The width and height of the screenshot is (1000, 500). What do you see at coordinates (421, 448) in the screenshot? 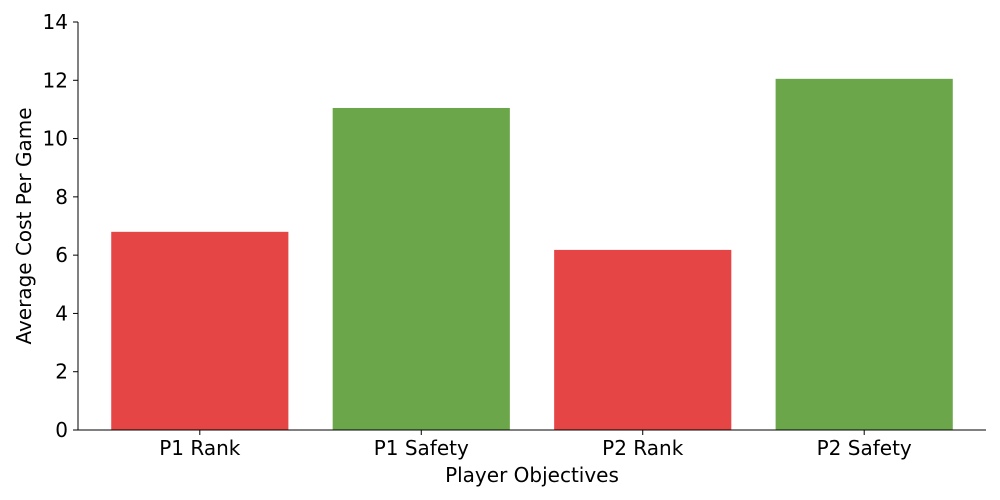
I see `x-tick-label: P1 Safety` at bounding box center [421, 448].